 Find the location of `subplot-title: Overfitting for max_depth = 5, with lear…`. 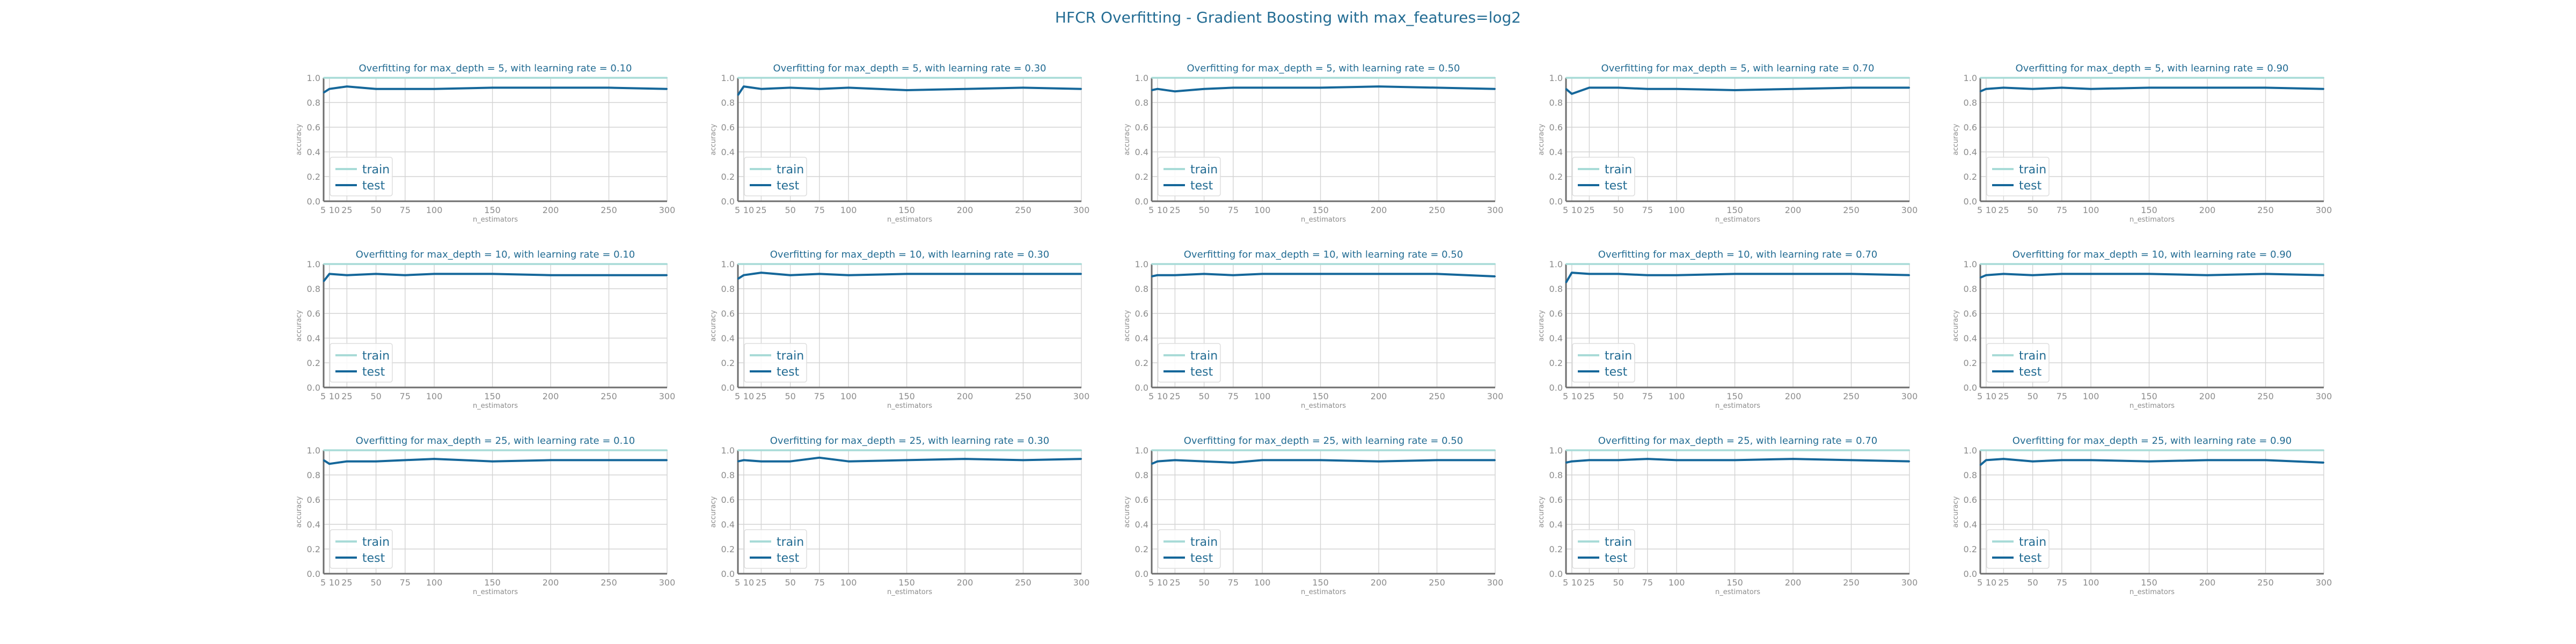

subplot-title: Overfitting for max_depth = 5, with lear… is located at coordinates (2151, 68).